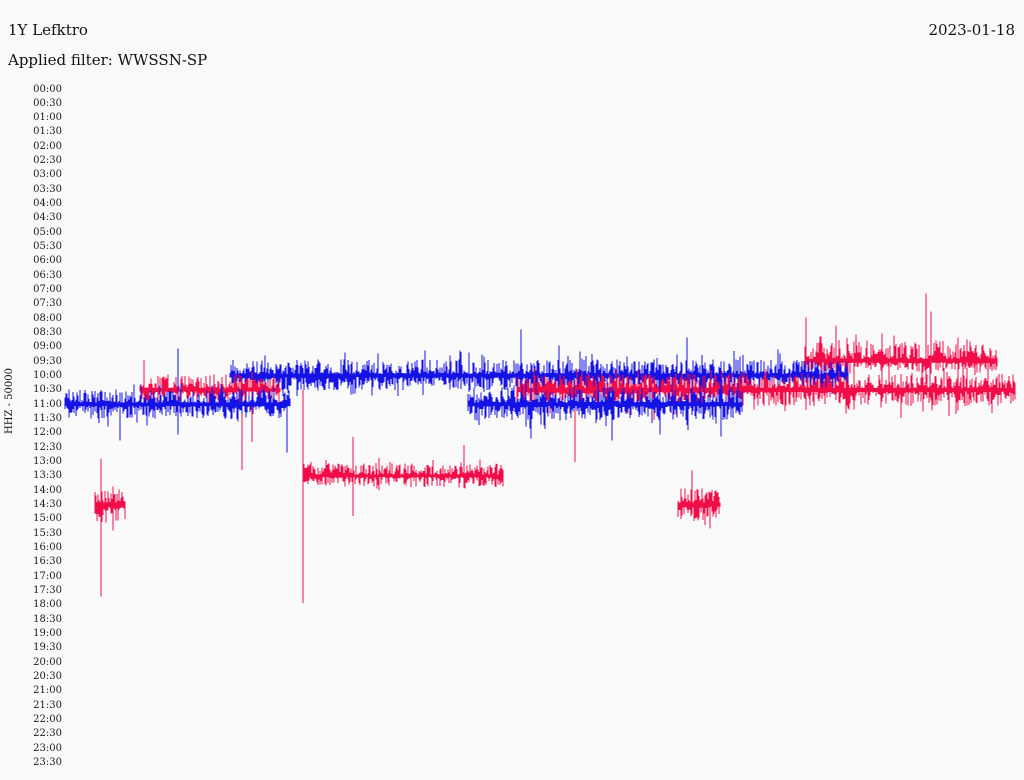  Describe the element at coordinates (47, 404) in the screenshot. I see `time-label-1100: 11:00` at that location.